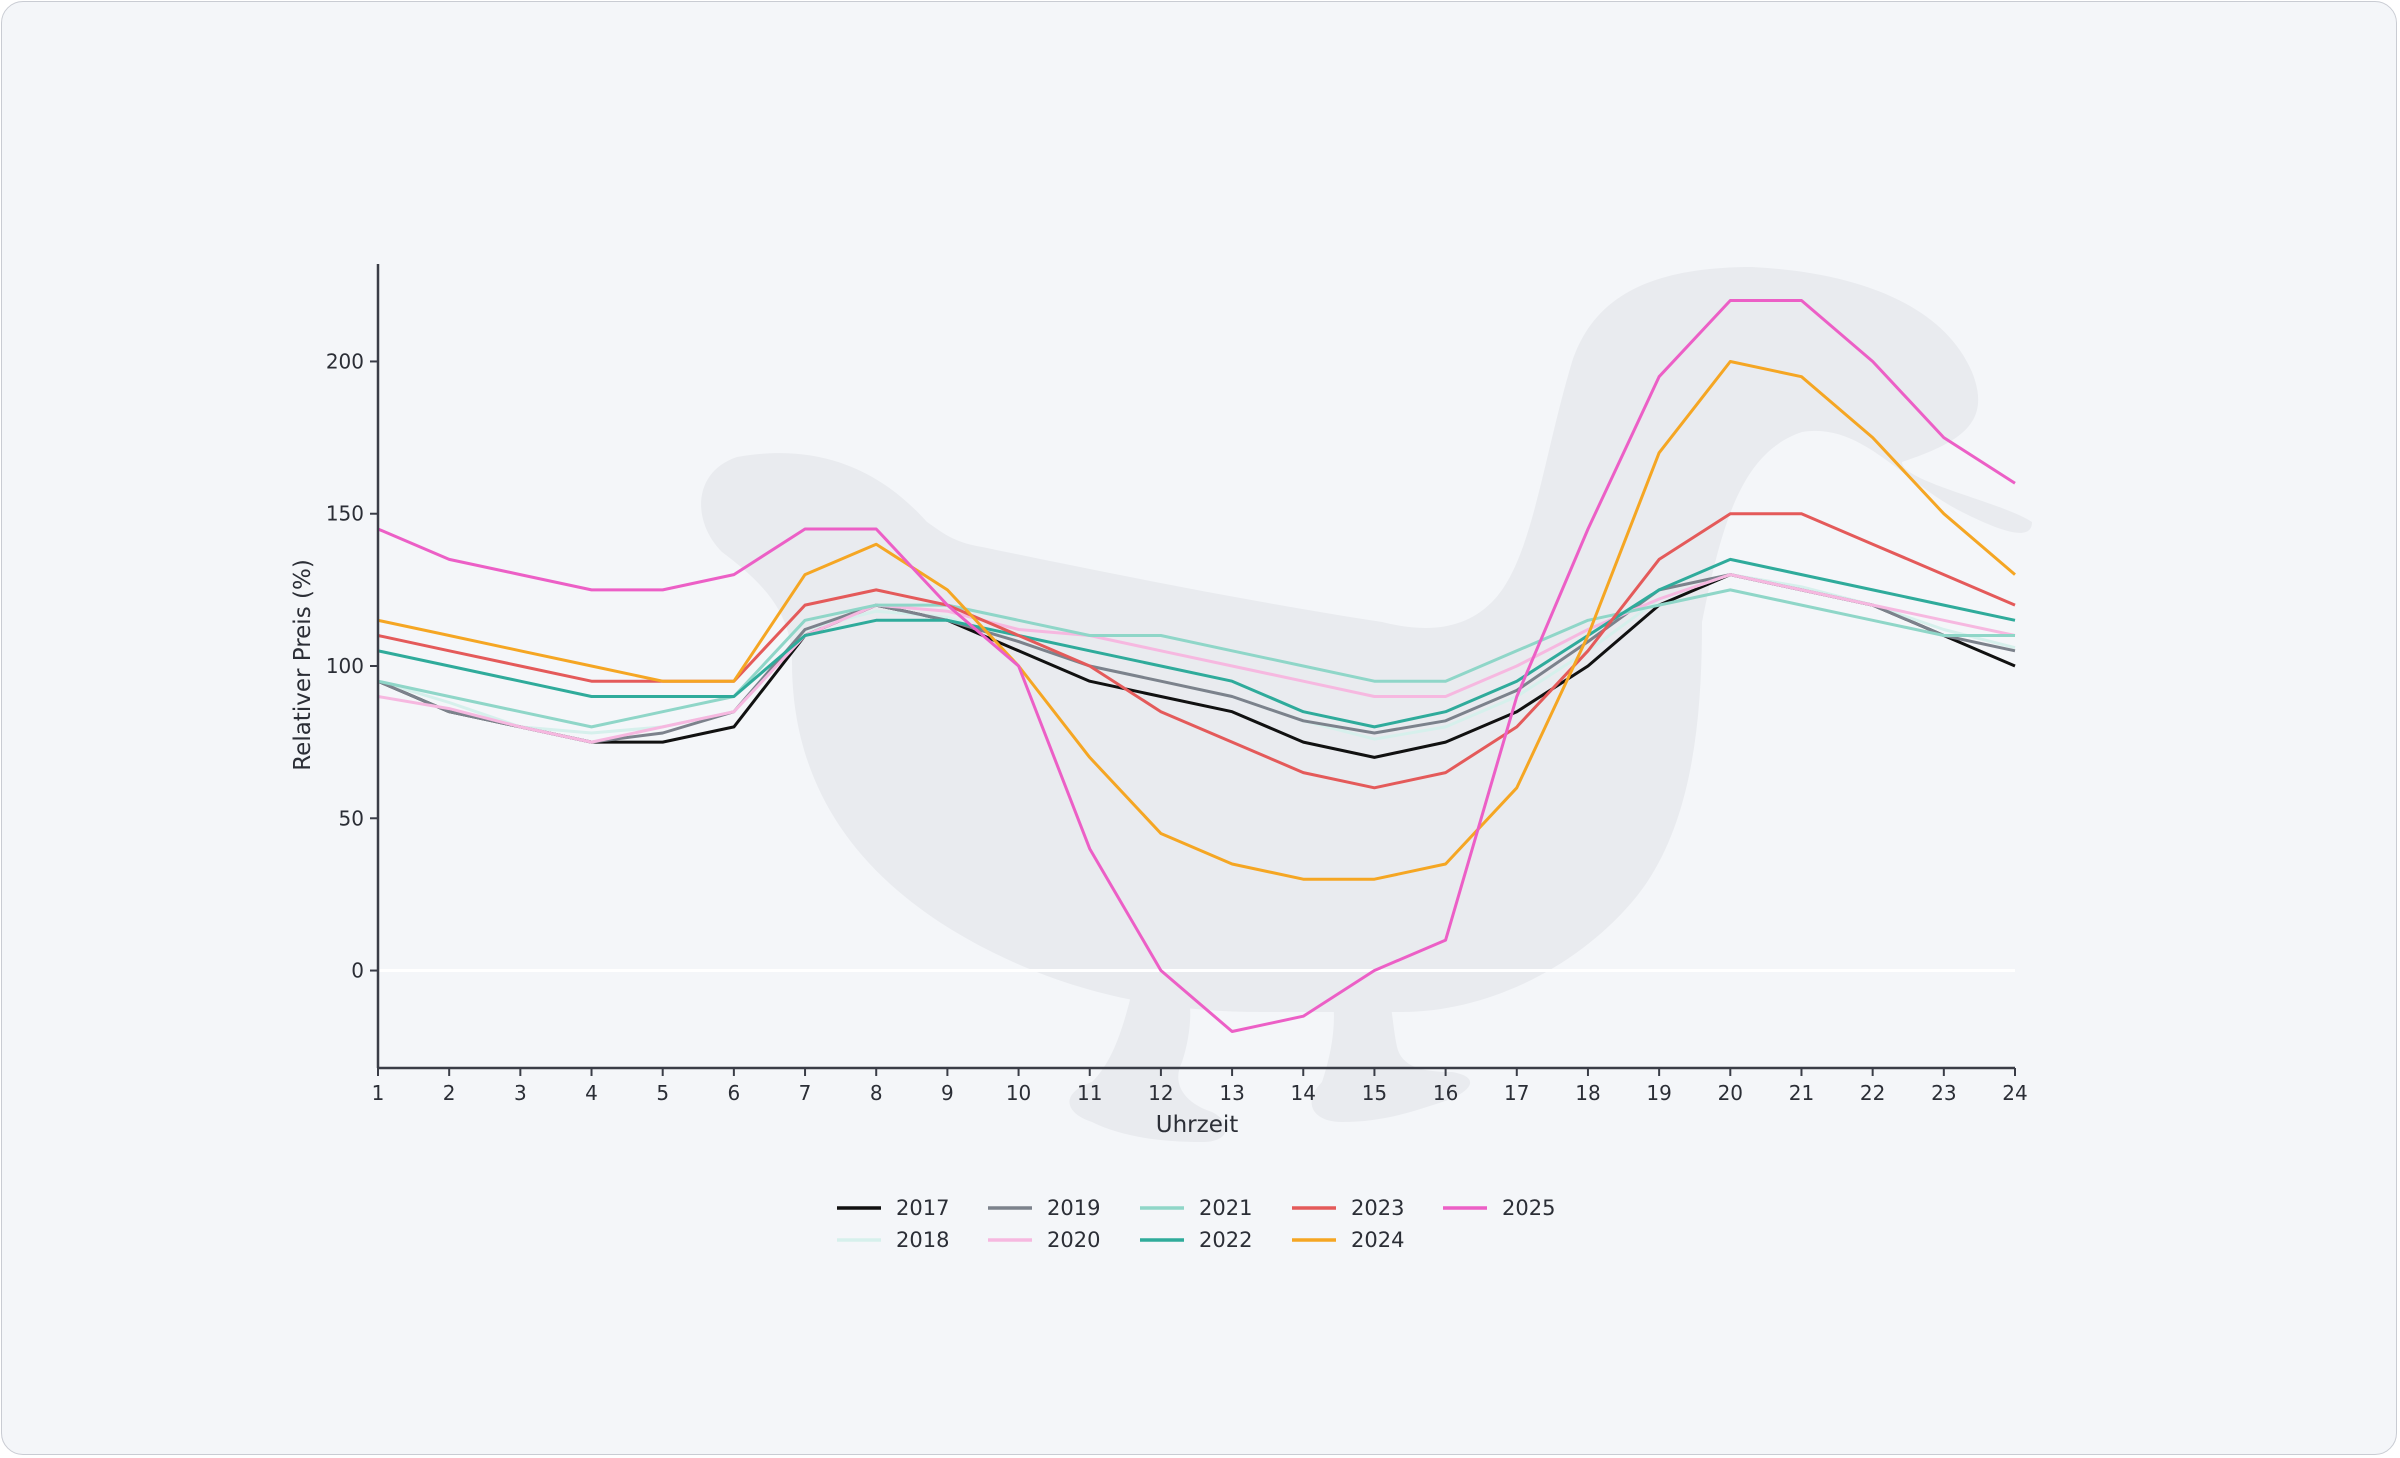 This screenshot has width=2400, height=1458. What do you see at coordinates (1044, 1208) in the screenshot?
I see `legend-item-2019: 2019` at bounding box center [1044, 1208].